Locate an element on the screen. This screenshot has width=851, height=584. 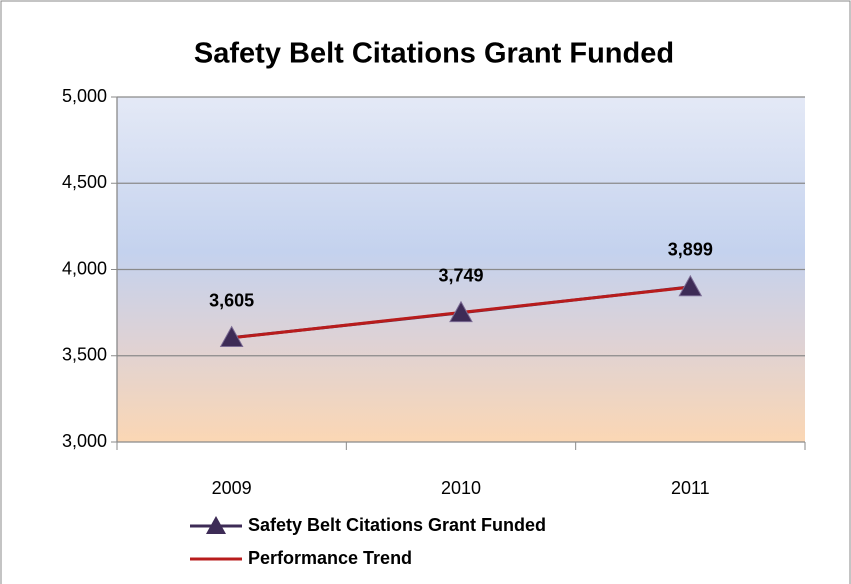
chart-title: Safety Belt Citations Grant Funded is located at coordinates (434, 54).